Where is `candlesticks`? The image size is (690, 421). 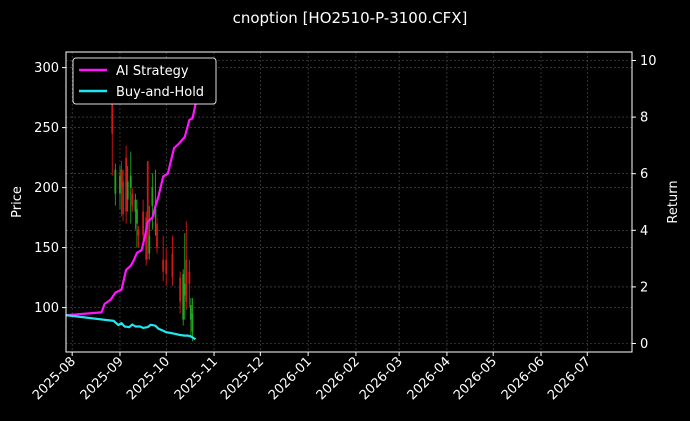 candlesticks is located at coordinates (152, 215).